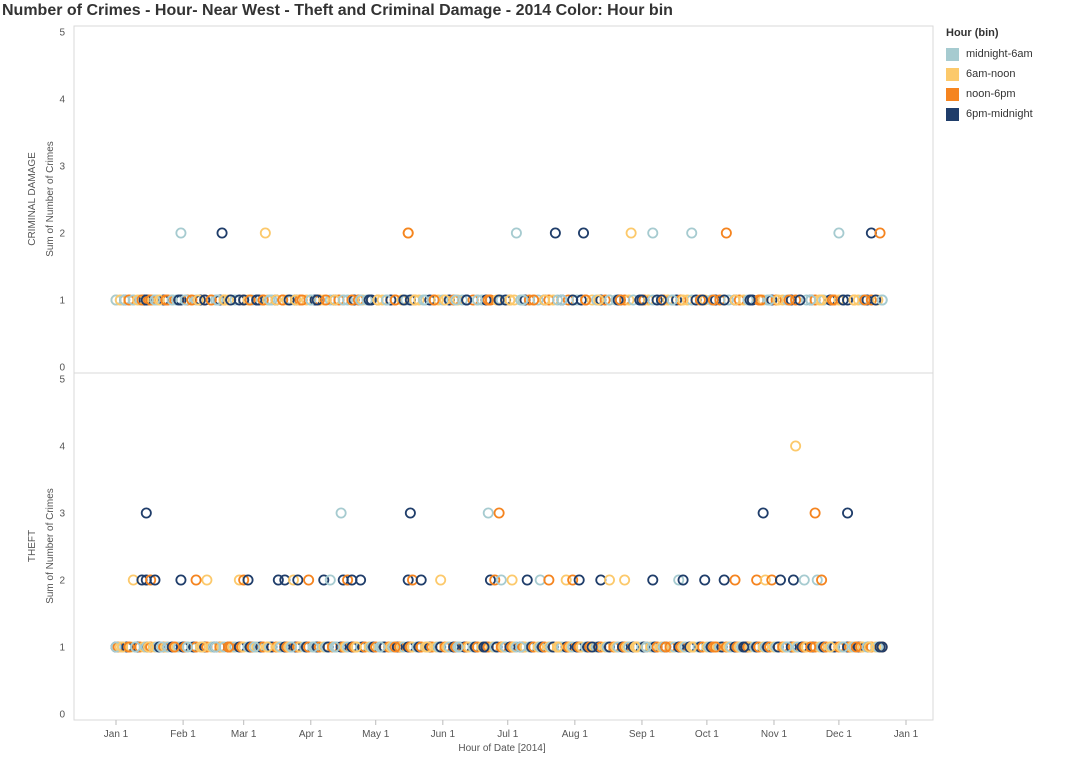  Describe the element at coordinates (501, 748) in the screenshot. I see `axis-title-x: Hour of Date [2014]` at that location.